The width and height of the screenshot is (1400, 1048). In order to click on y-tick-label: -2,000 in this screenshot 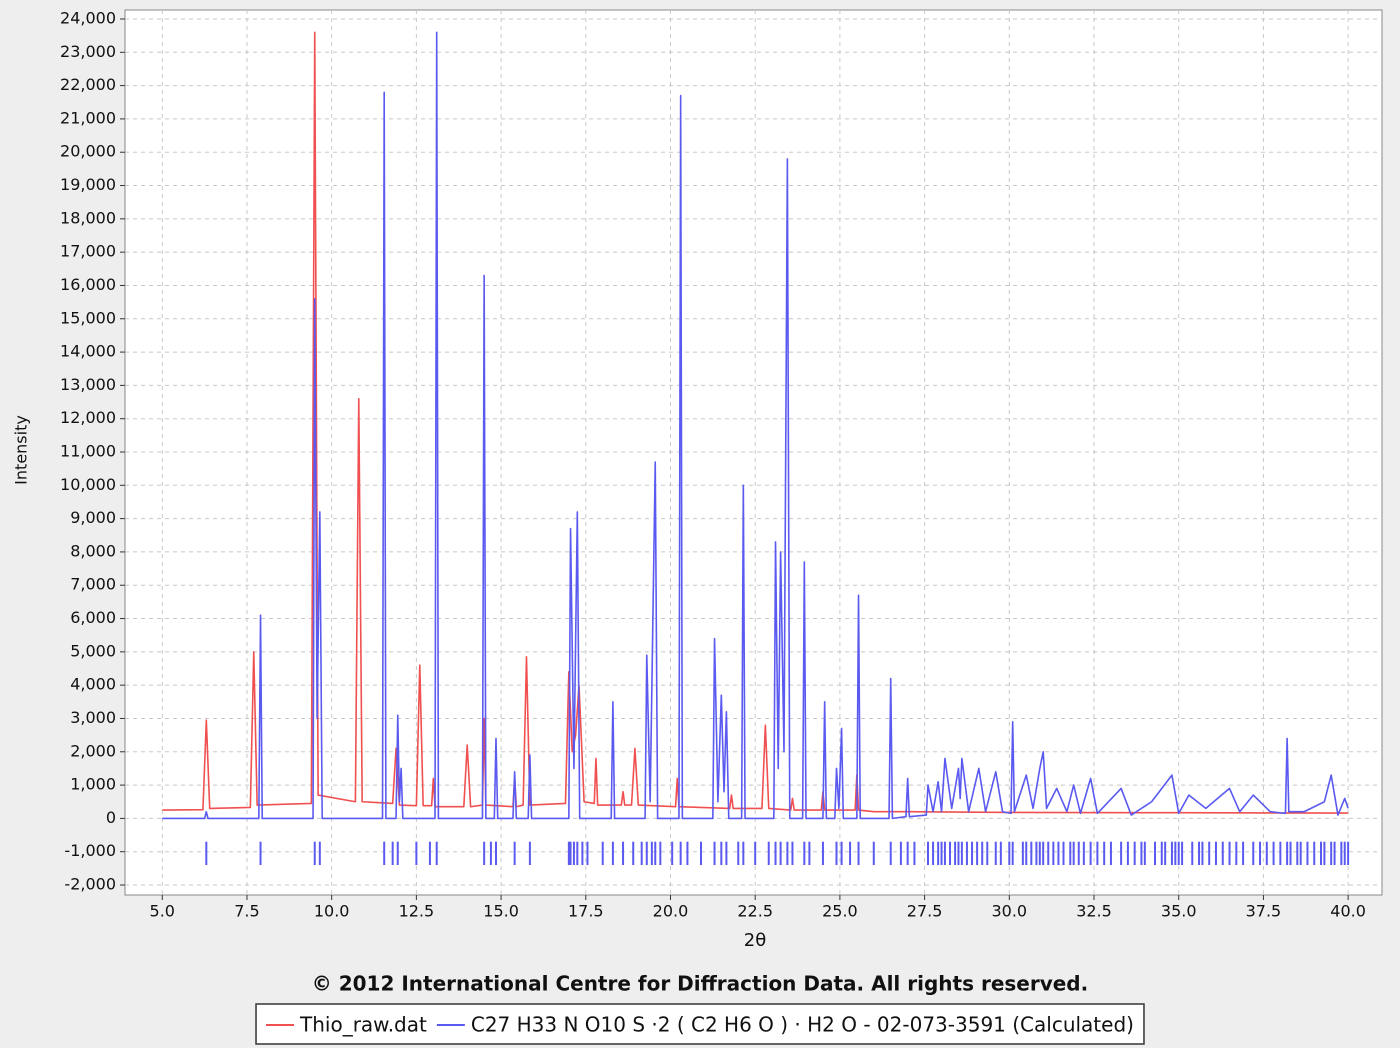, I will do `click(90, 884)`.